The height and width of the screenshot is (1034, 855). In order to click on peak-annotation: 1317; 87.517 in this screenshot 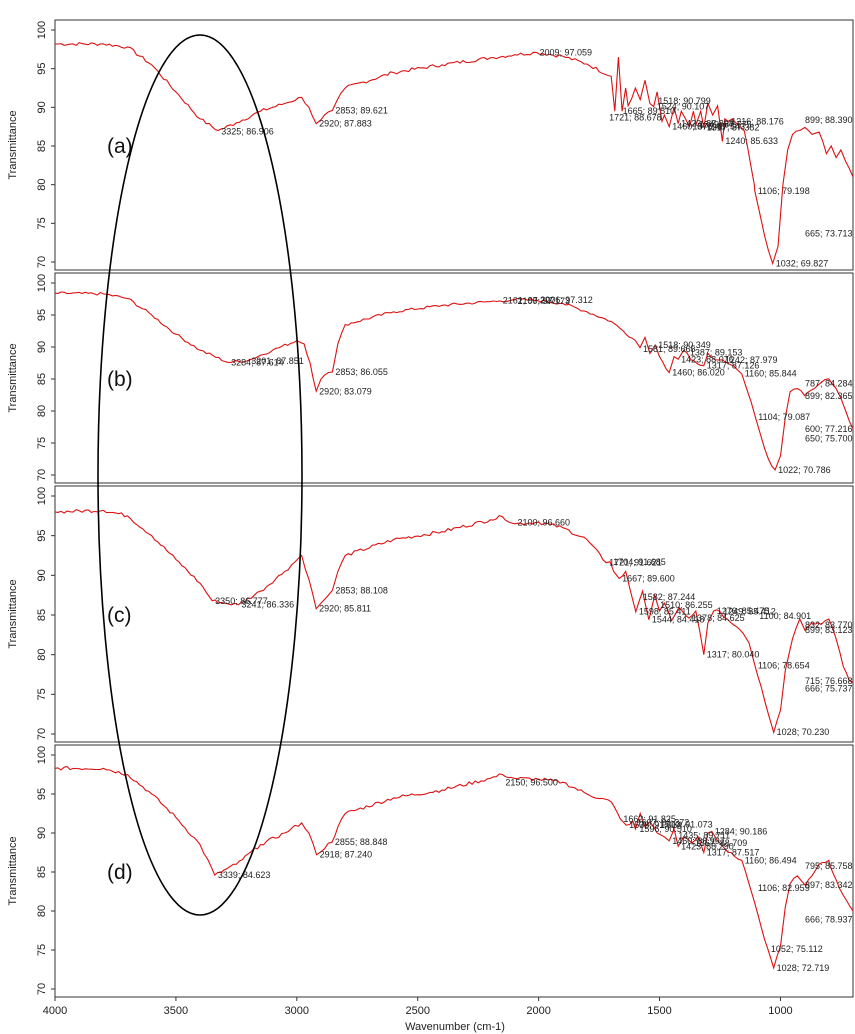, I will do `click(733, 852)`.